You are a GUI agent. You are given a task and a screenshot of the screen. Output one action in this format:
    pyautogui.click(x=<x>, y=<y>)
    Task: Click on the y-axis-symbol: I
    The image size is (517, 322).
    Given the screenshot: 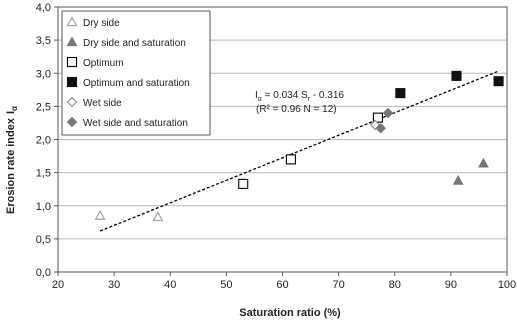 What is the action you would take?
    pyautogui.click(x=11, y=112)
    